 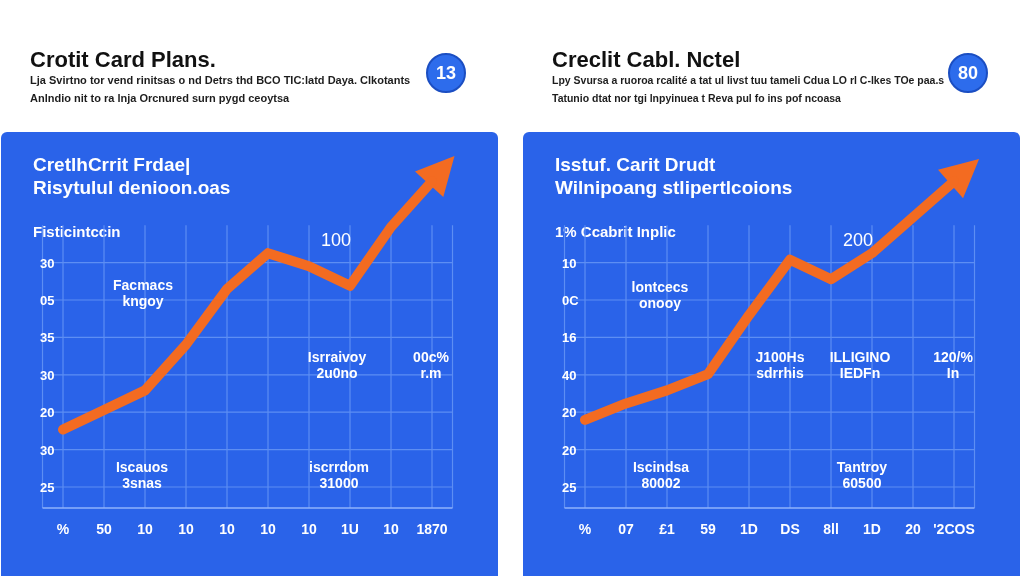 I want to click on y-axis-title: Fisticintccin, so click(x=77, y=232).